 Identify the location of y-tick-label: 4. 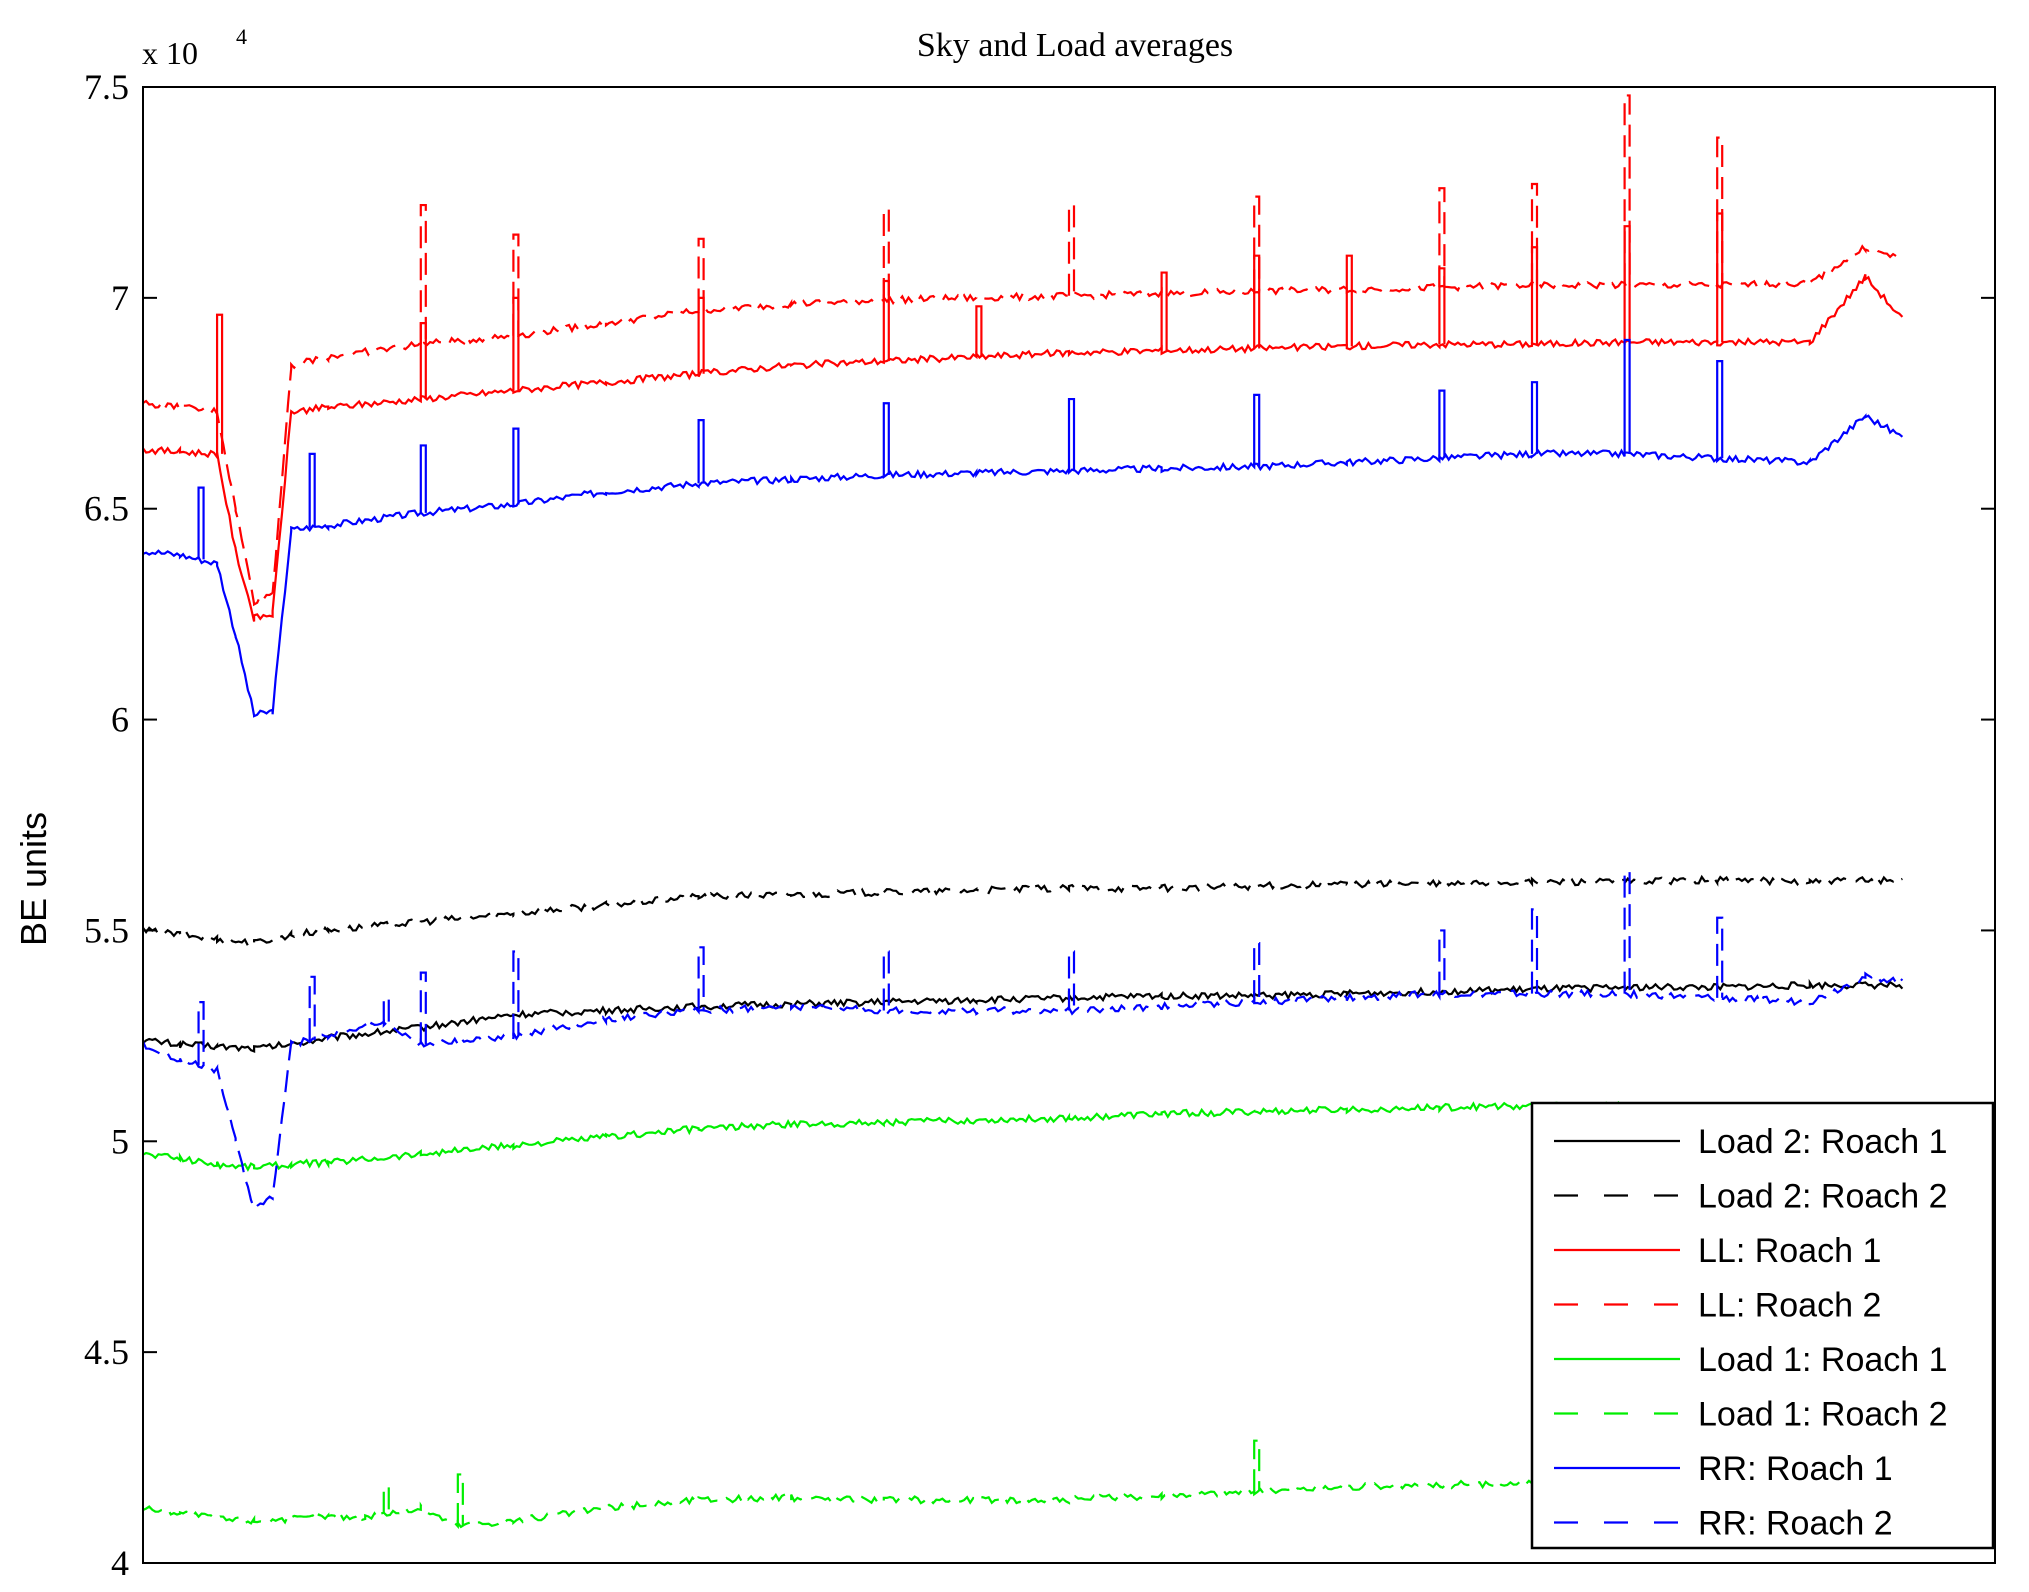
(120, 1563).